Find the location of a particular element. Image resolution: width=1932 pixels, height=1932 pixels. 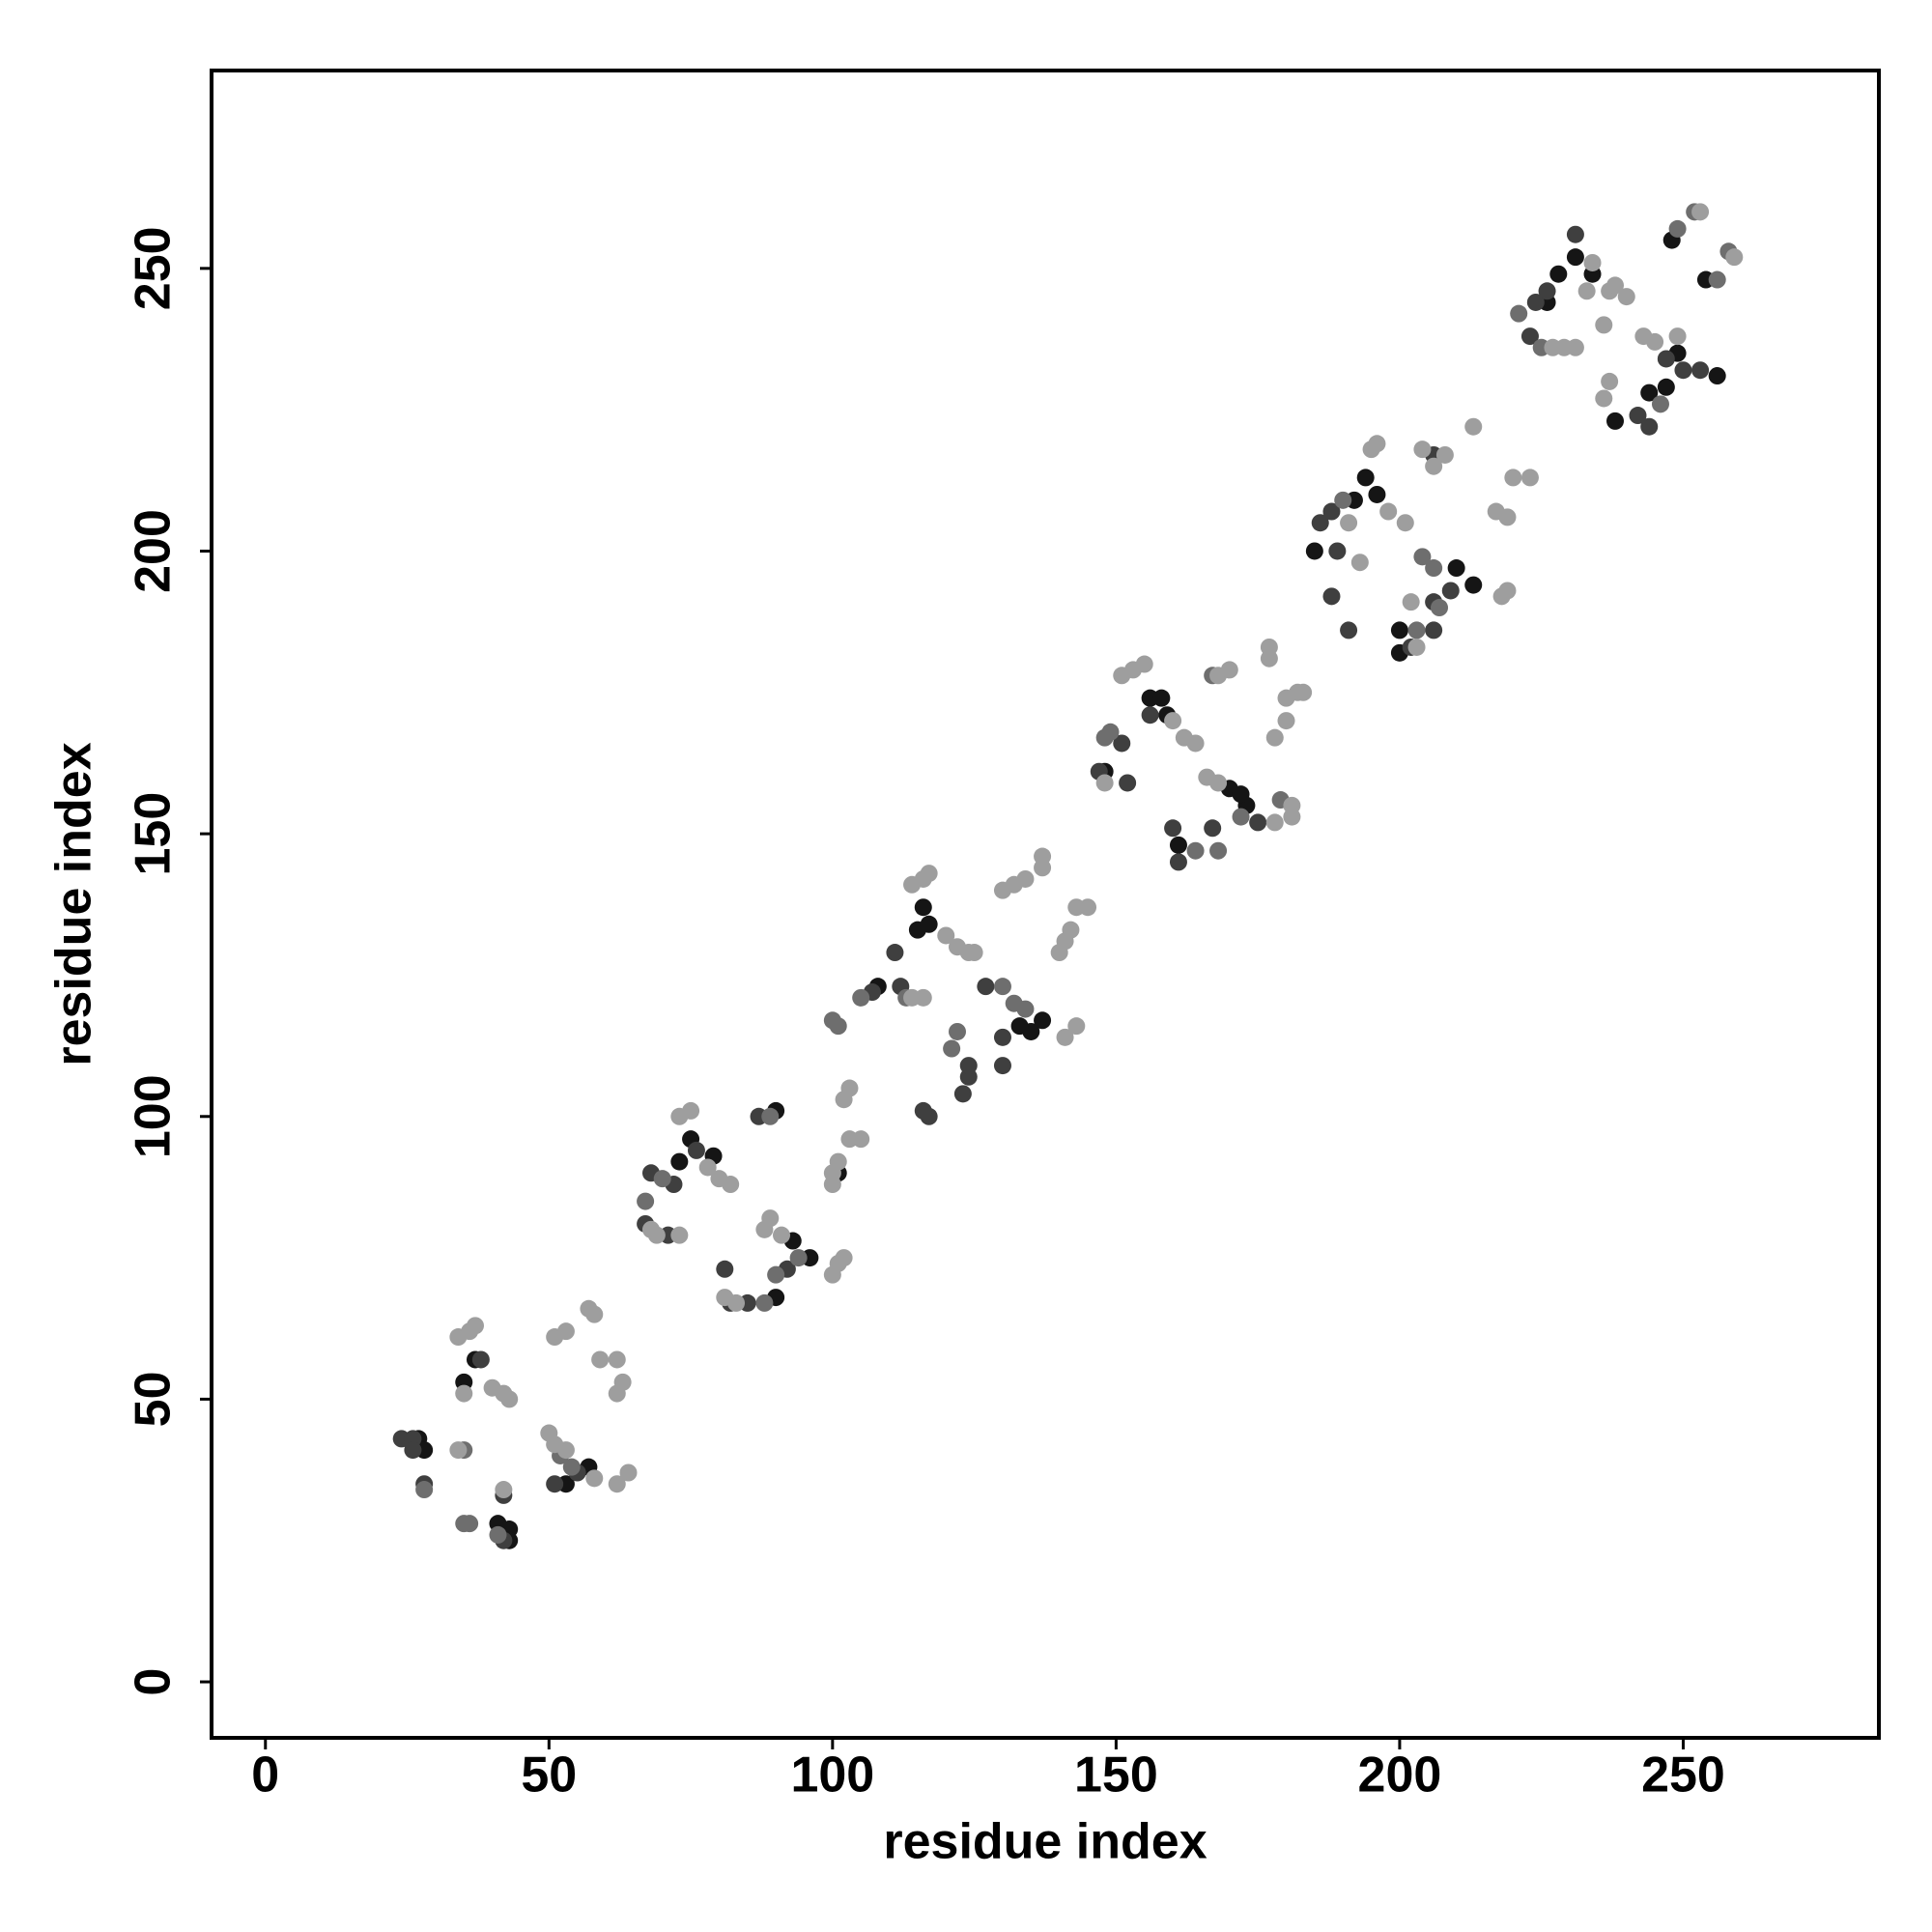

y-tick-label: 200 is located at coordinates (154, 551).